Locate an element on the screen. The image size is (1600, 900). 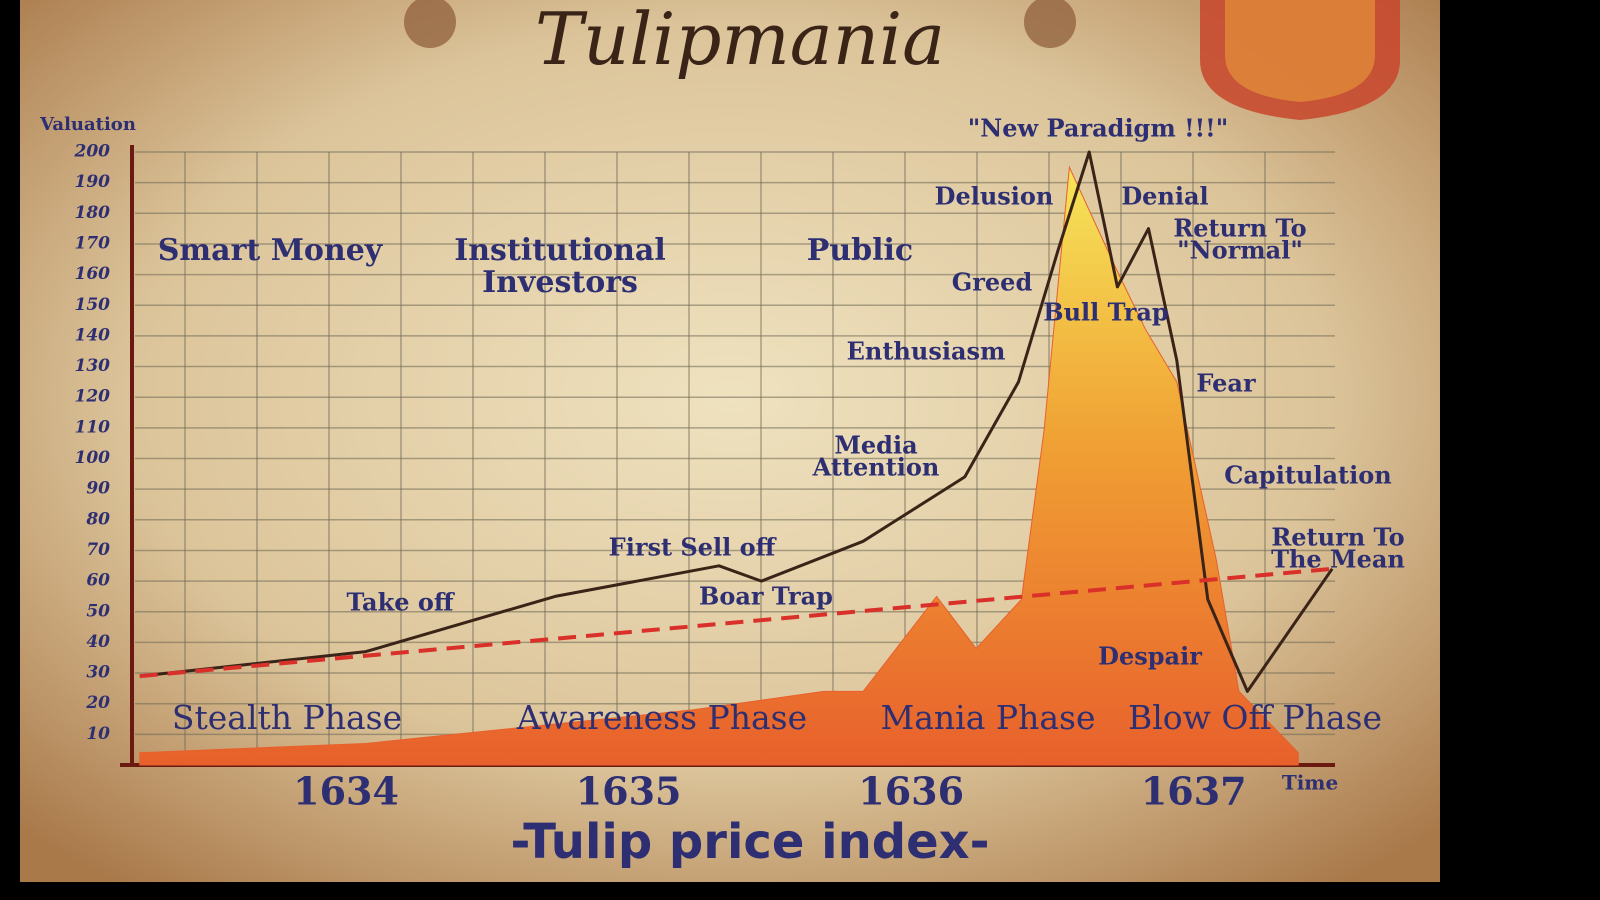
y-tick-label: 70 is located at coordinates (98, 550).